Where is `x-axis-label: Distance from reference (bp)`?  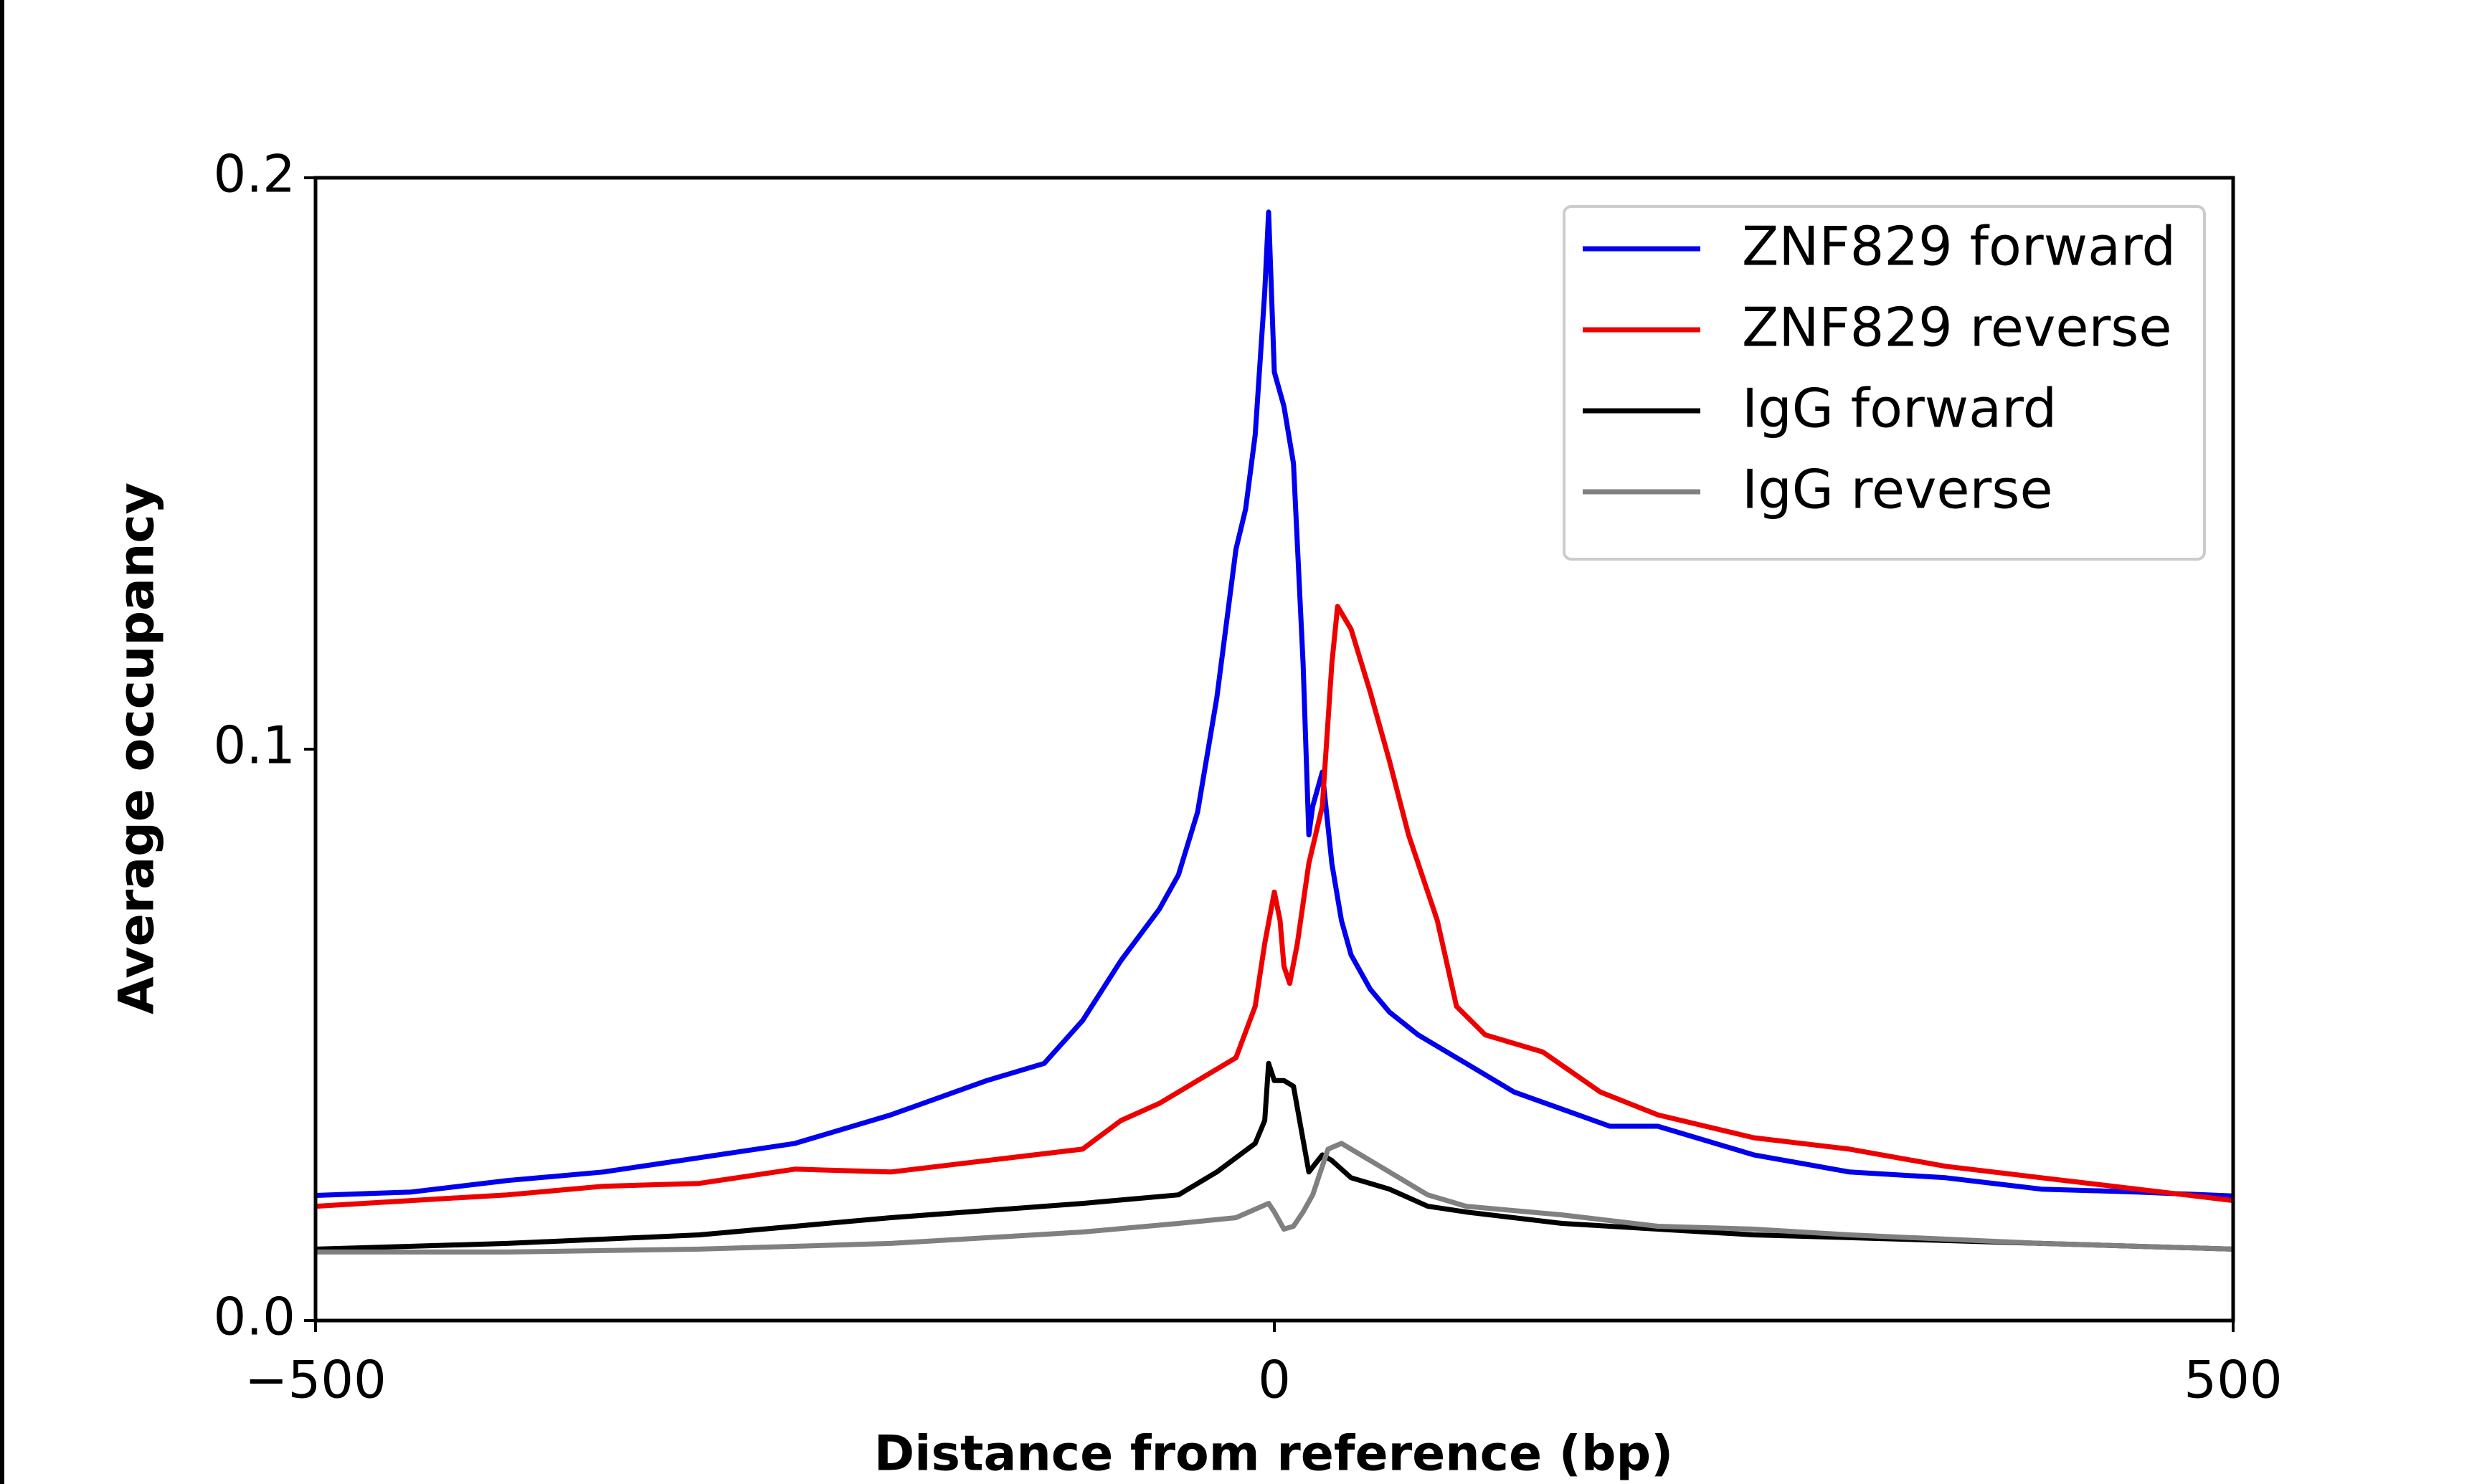 x-axis-label: Distance from reference (bp) is located at coordinates (1274, 1454).